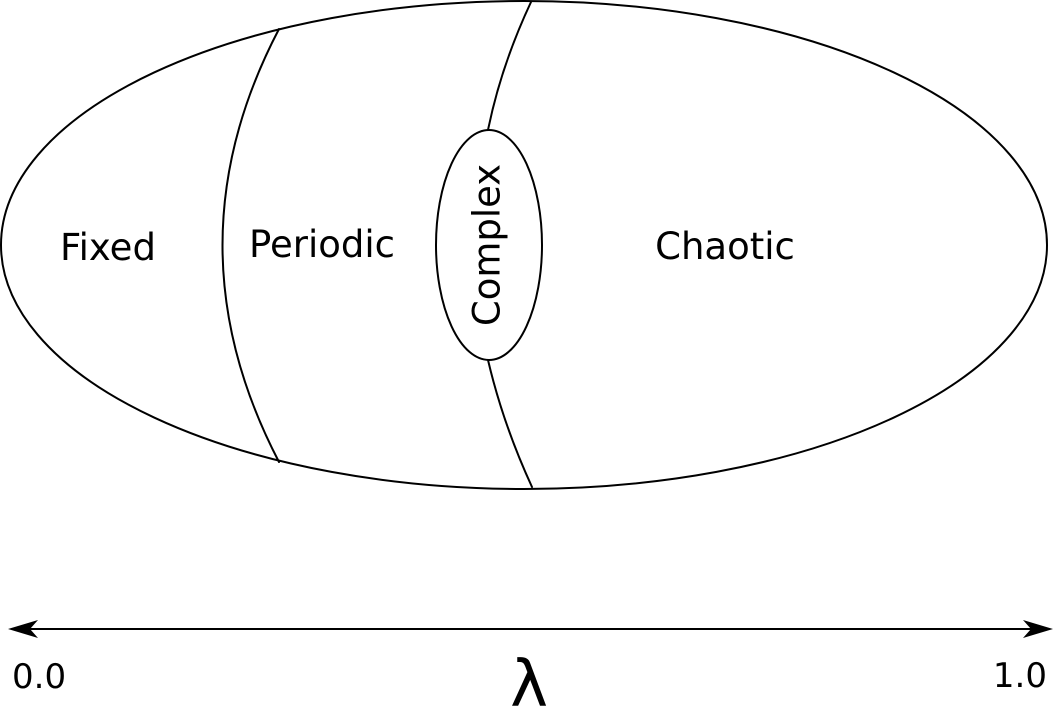 The height and width of the screenshot is (710, 1055). Describe the element at coordinates (529, 679) in the screenshot. I see `axis-variable-label: λ` at that location.